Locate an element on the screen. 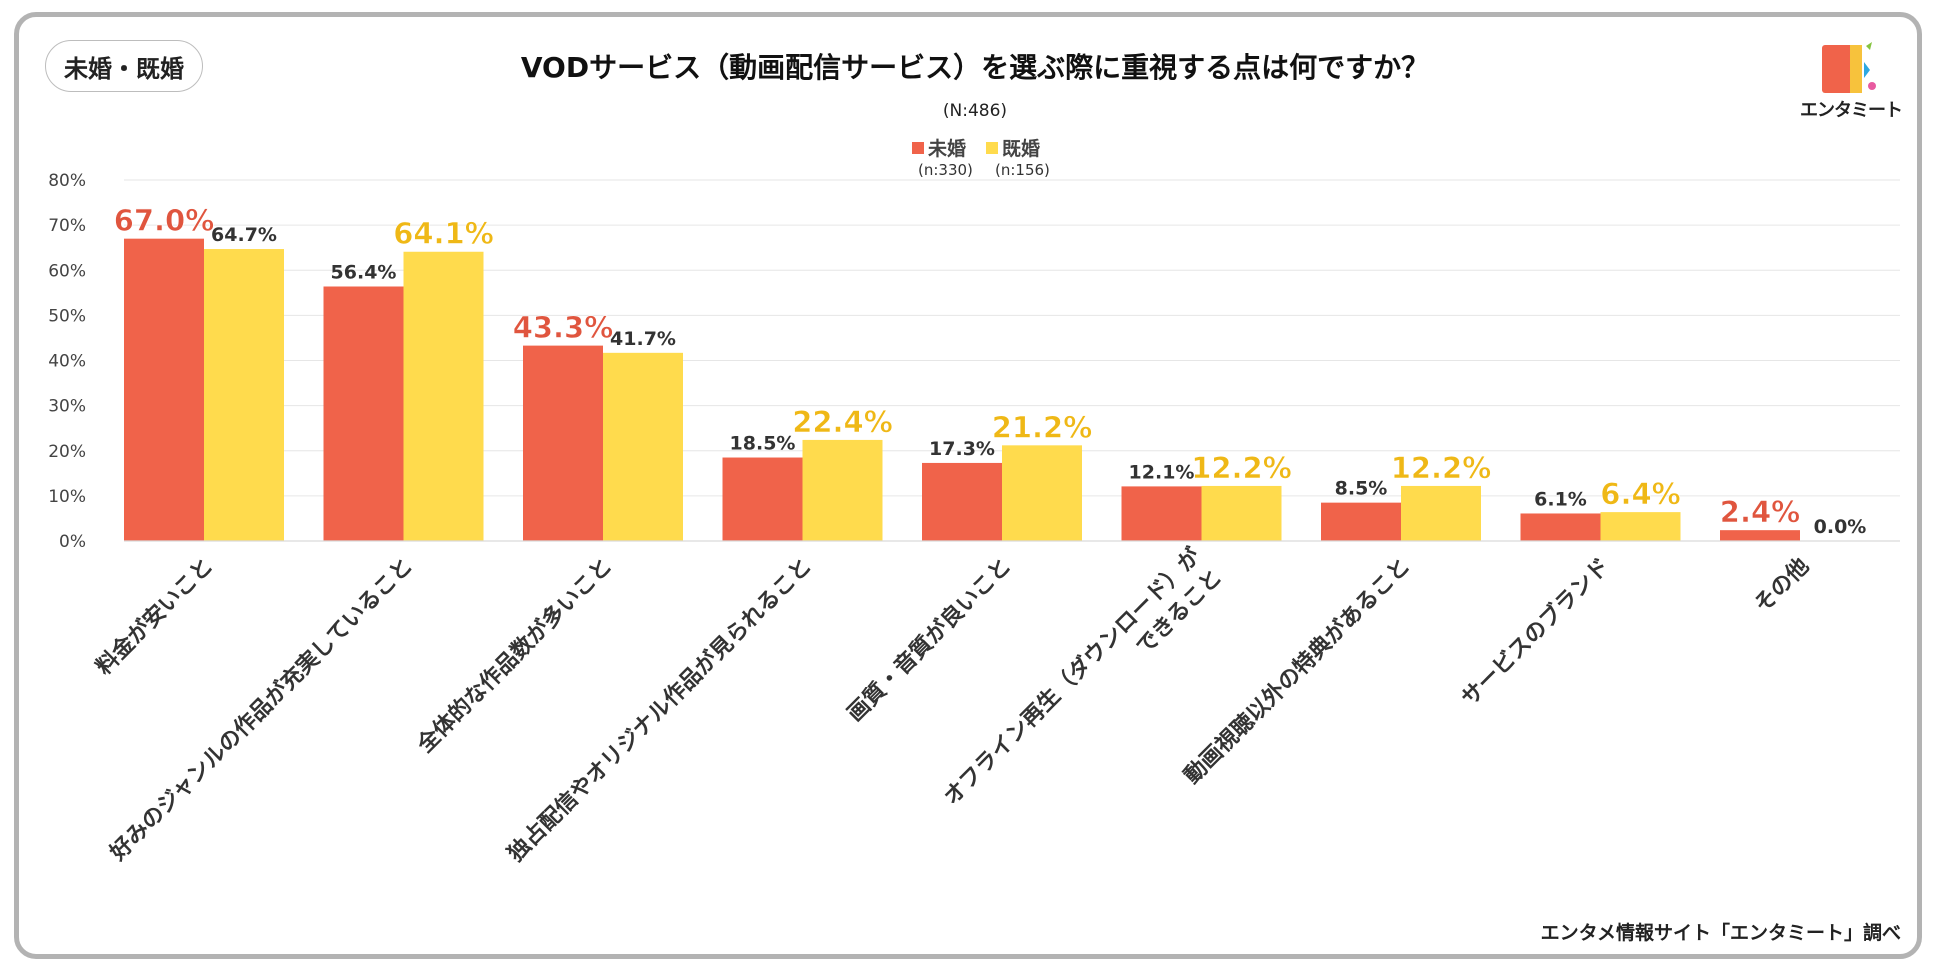 The height and width of the screenshot is (975, 1950). data-label: 6.1% is located at coordinates (1560, 499).